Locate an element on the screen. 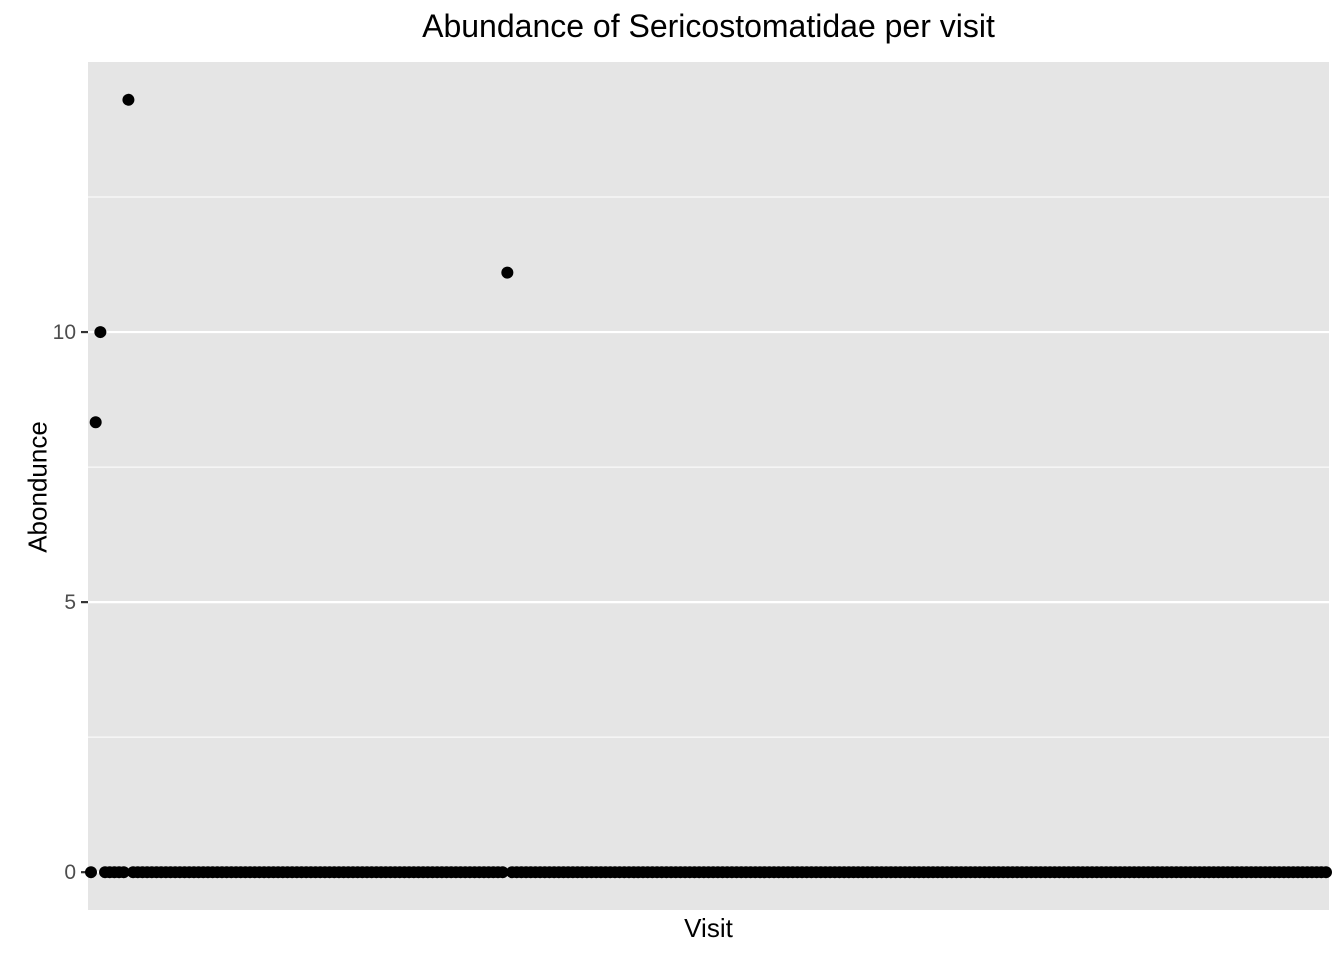  y-tick-label: 10 is located at coordinates (64, 332).